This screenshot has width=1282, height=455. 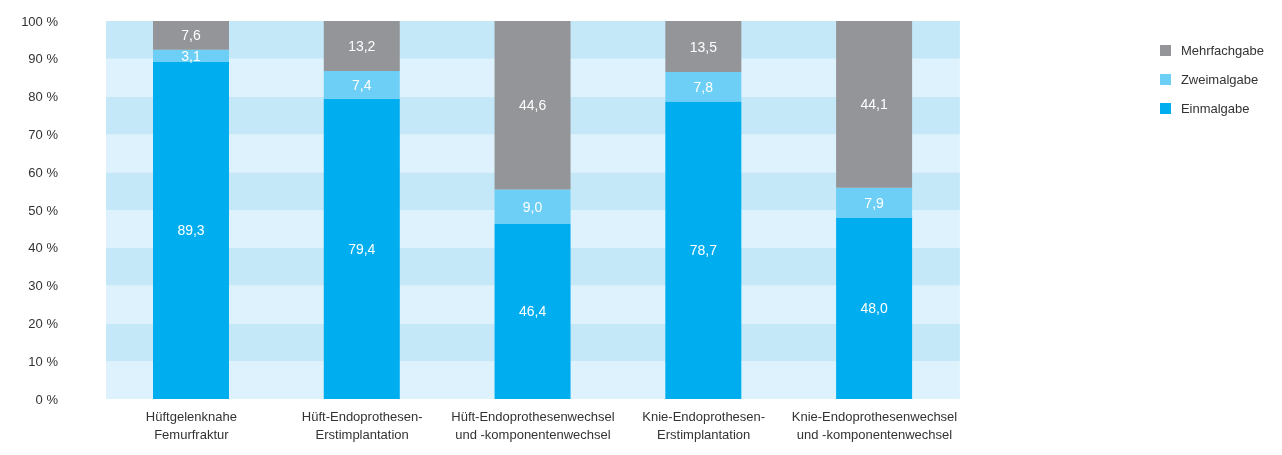 I want to click on text: 9,0, so click(x=532, y=206).